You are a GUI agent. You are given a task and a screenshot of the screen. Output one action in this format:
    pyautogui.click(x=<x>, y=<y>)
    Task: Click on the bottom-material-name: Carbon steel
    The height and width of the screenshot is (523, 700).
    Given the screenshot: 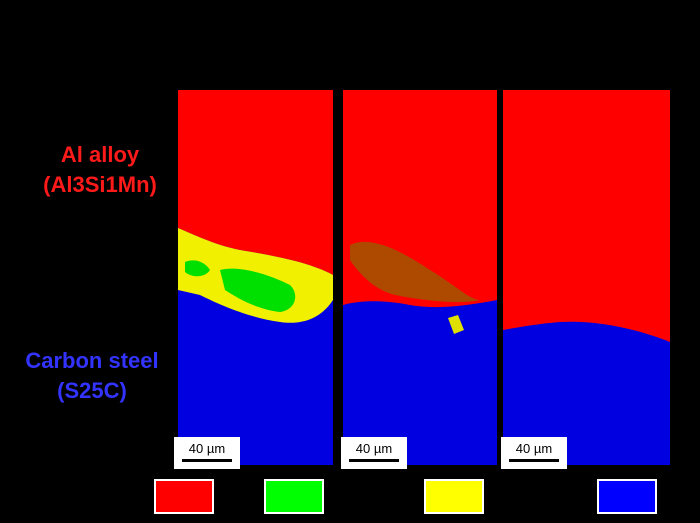 What is the action you would take?
    pyautogui.click(x=91, y=360)
    